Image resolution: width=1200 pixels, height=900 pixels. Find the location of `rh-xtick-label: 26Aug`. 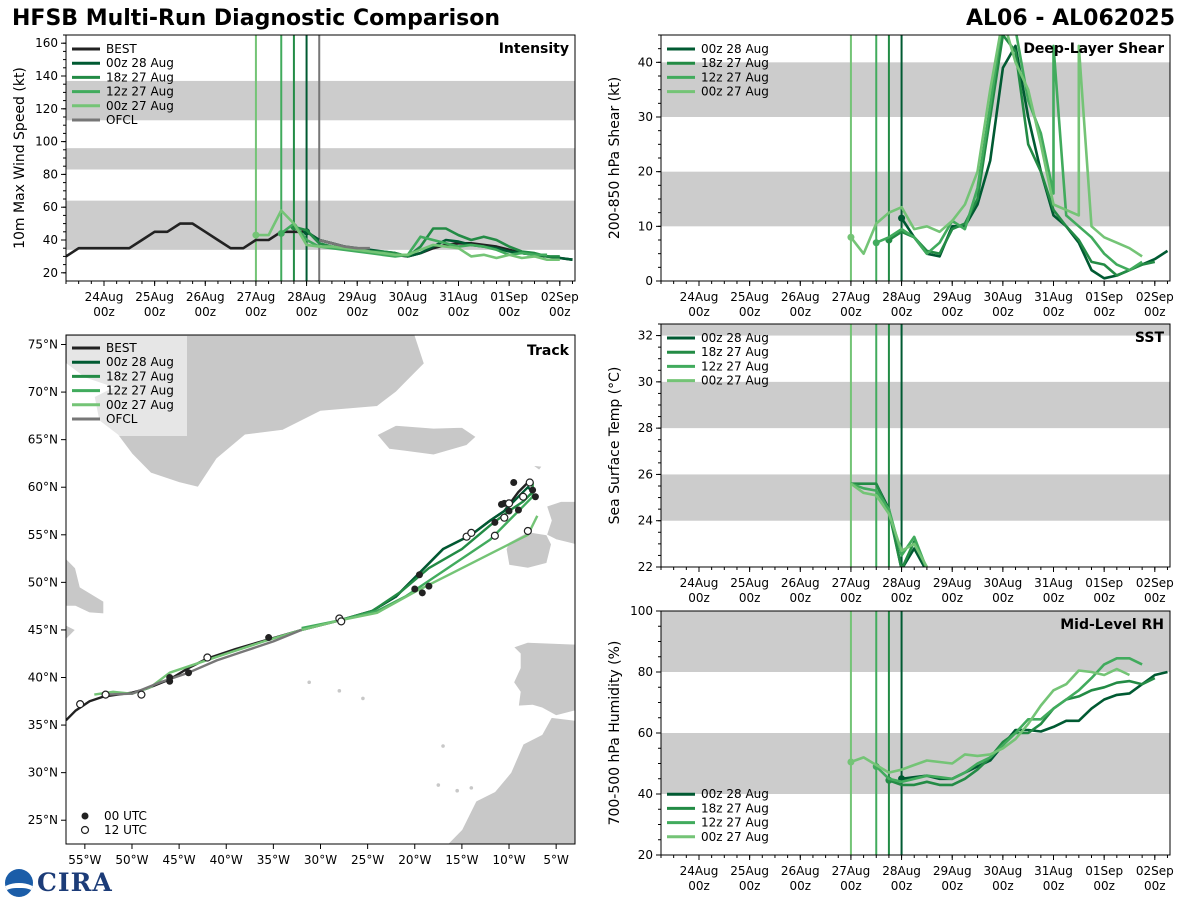

rh-xtick-label: 26Aug is located at coordinates (800, 871).